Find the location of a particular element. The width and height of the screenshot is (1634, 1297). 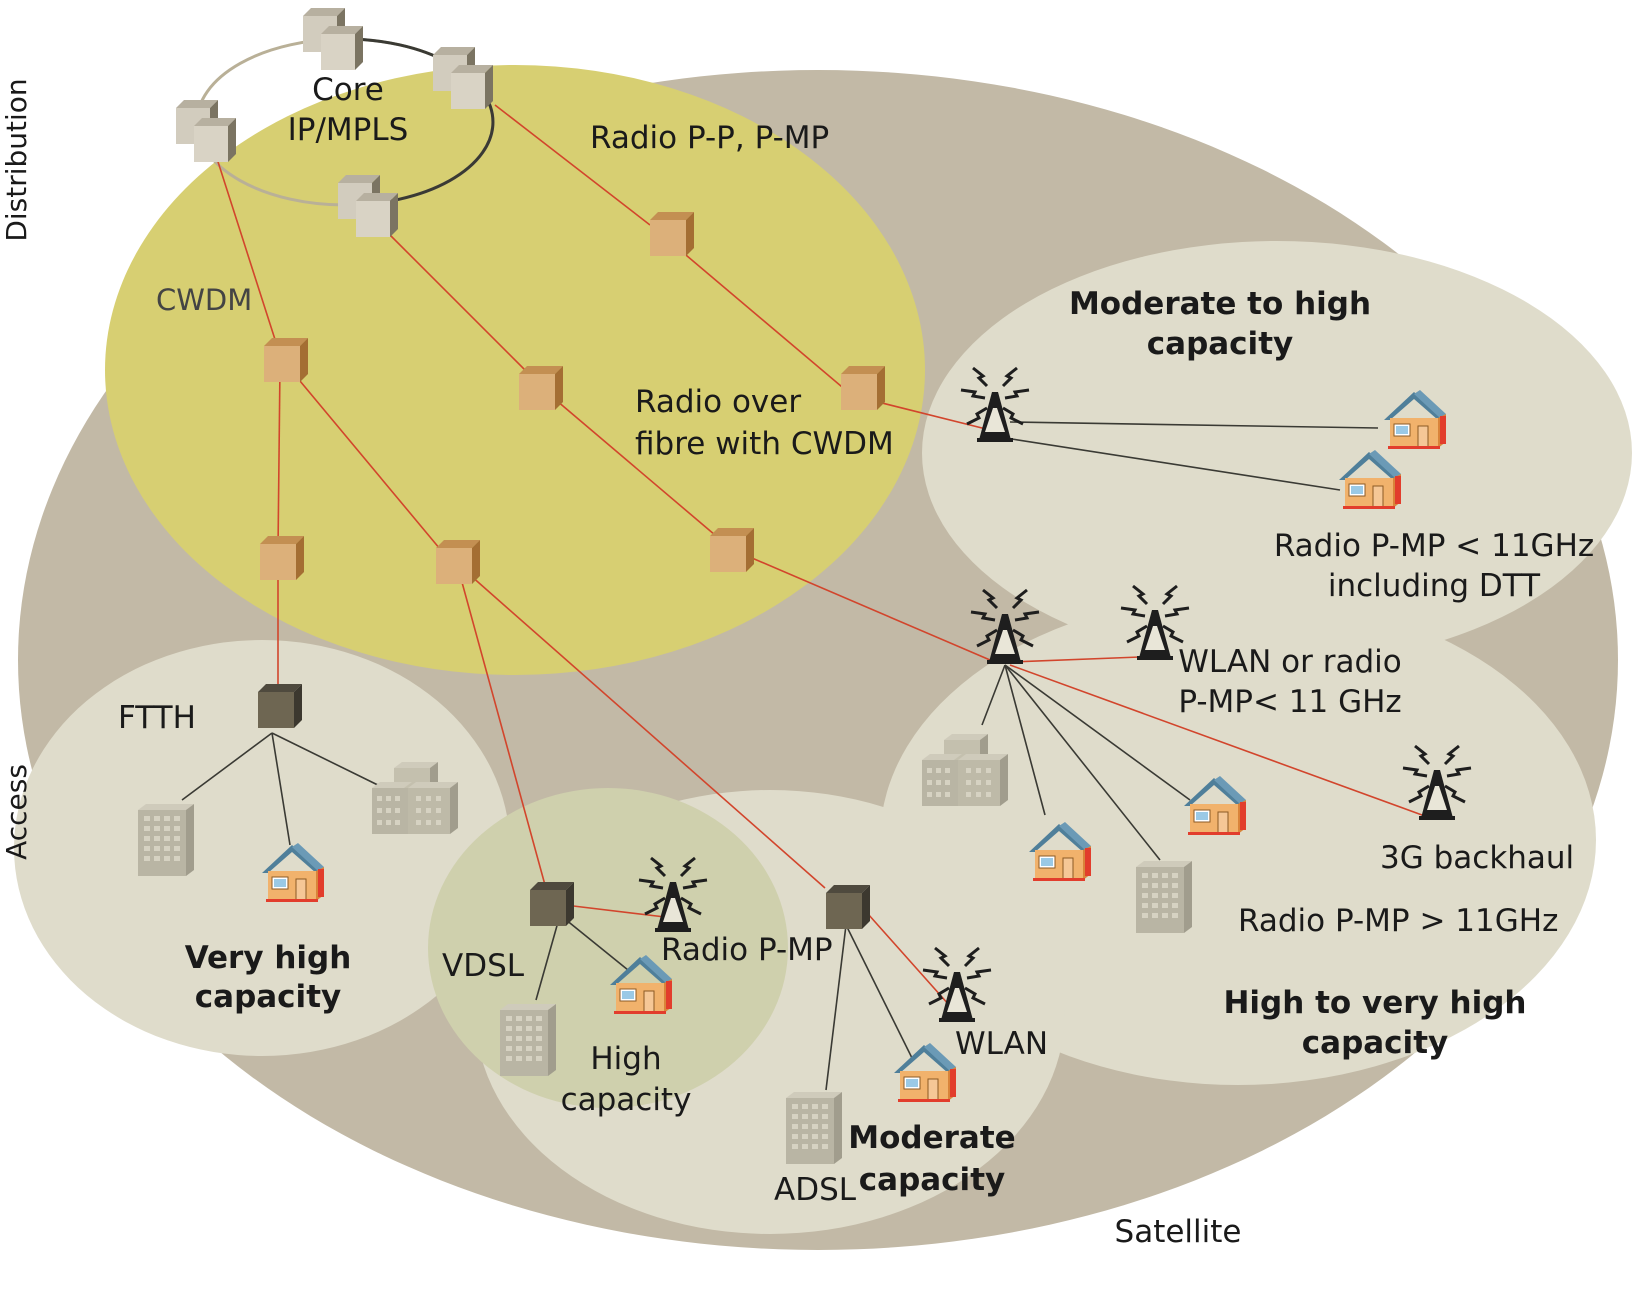

satellite-label: Satellite is located at coordinates (1178, 1232).